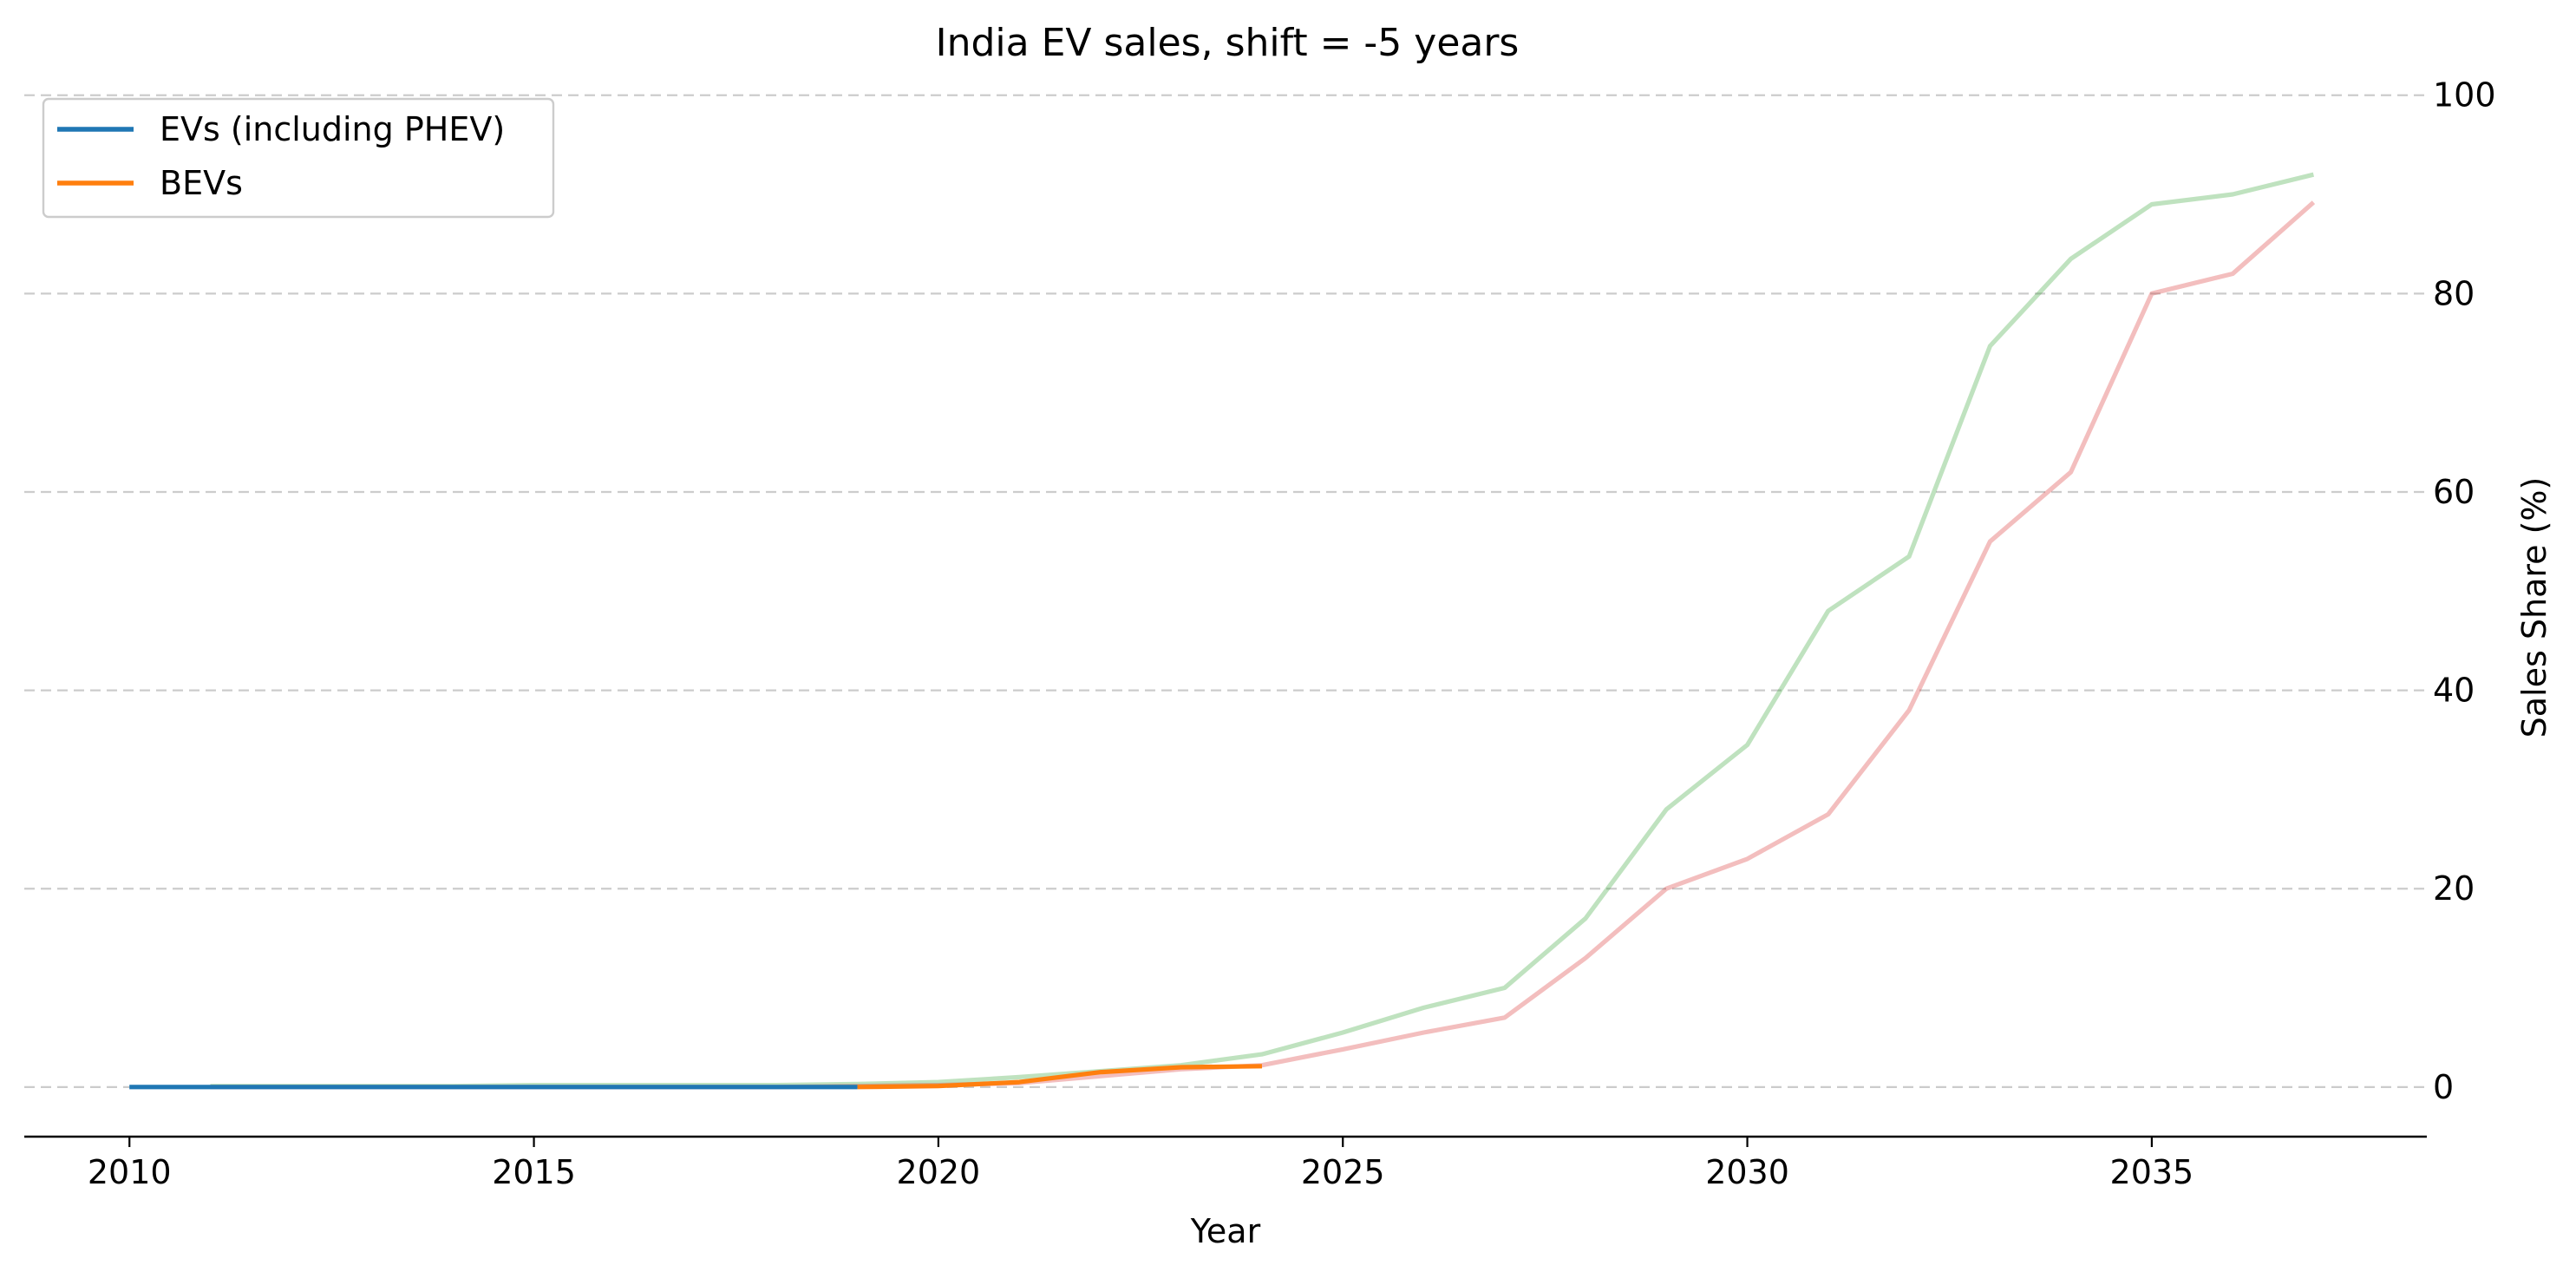 This screenshot has height=1272, width=2576. What do you see at coordinates (2464, 591) in the screenshot?
I see `y-axis-ticks: 0 20 40 60 80 100` at bounding box center [2464, 591].